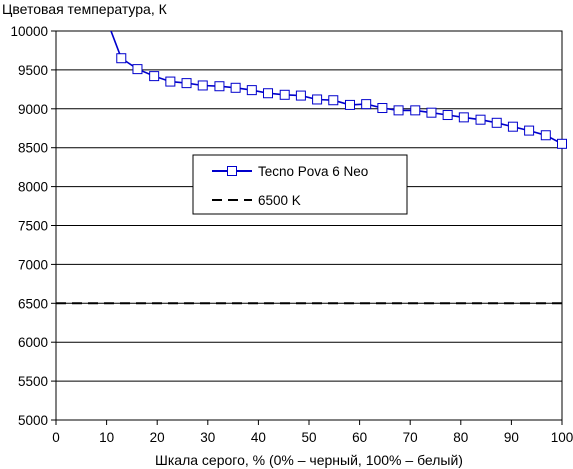 The width and height of the screenshot is (573, 469). Describe the element at coordinates (106, 437) in the screenshot. I see `x-tick-label: 10` at that location.